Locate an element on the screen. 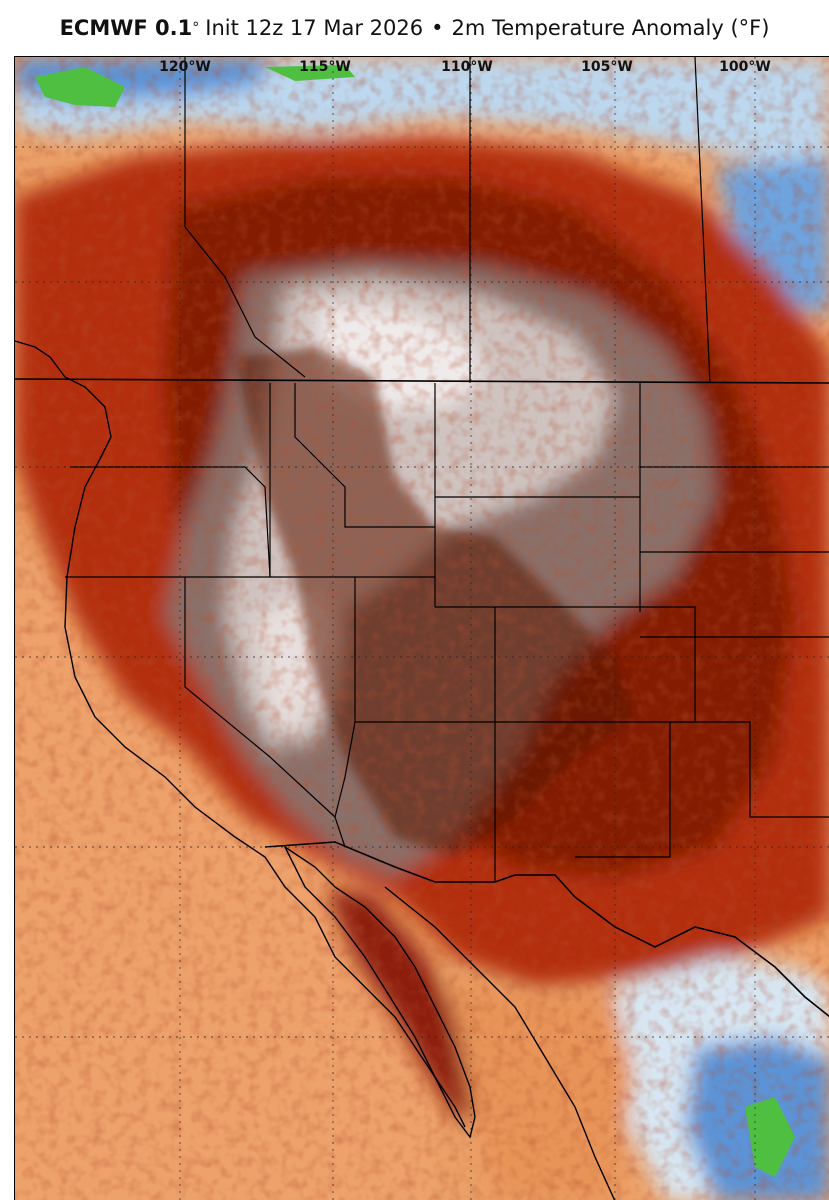 This screenshot has height=1200, width=829. longitude-labels: 120°W 115°W 110°W 105°W 100°W is located at coordinates (465, 67).